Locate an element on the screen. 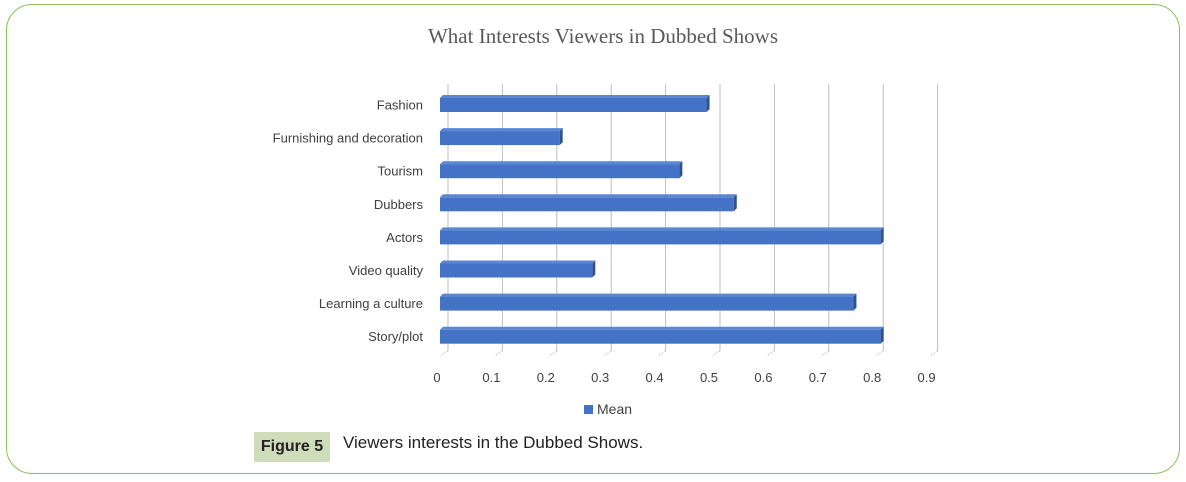 This screenshot has height=482, width=1186. tick-label: 0 is located at coordinates (436, 377).